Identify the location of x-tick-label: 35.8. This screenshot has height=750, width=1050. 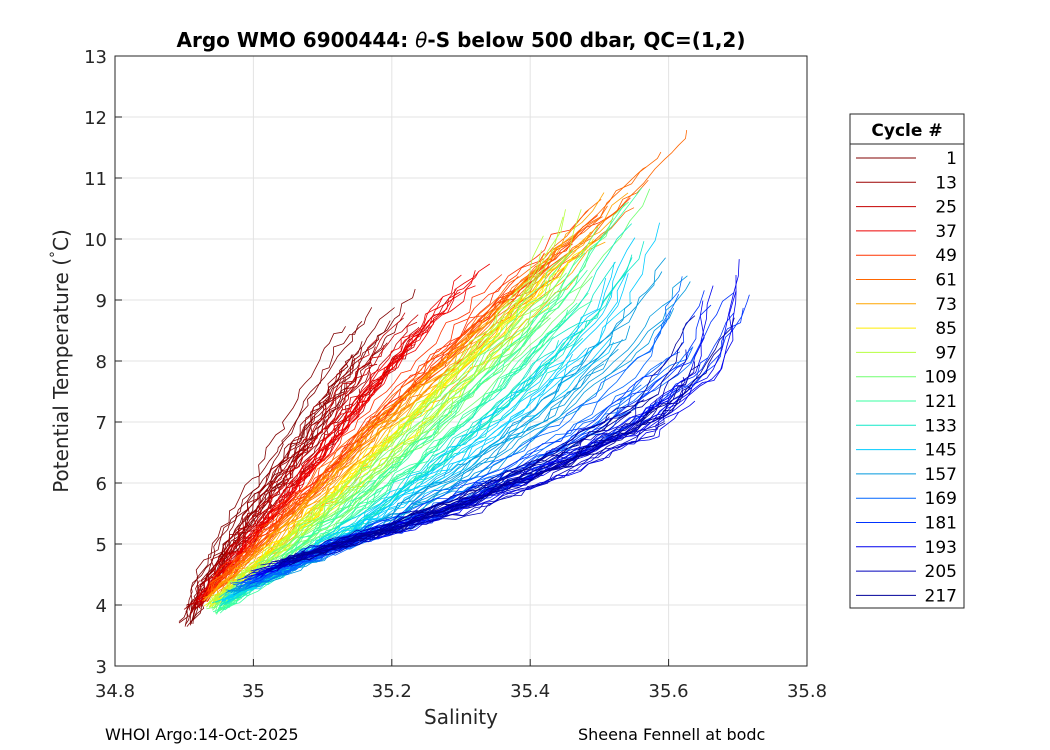
(807, 691).